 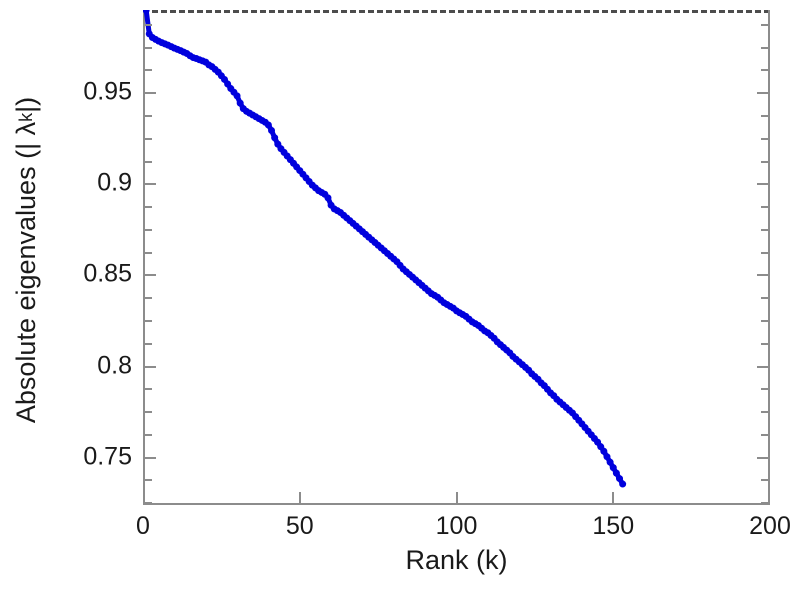 What do you see at coordinates (143, 526) in the screenshot?
I see `x-tick-label: 0` at bounding box center [143, 526].